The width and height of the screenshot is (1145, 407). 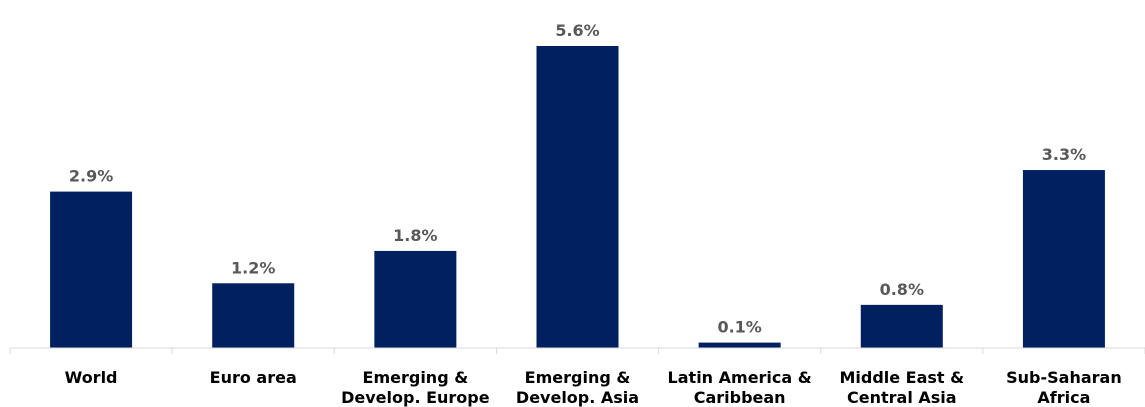 I want to click on category-label: Develop. Europe, so click(x=415, y=397).